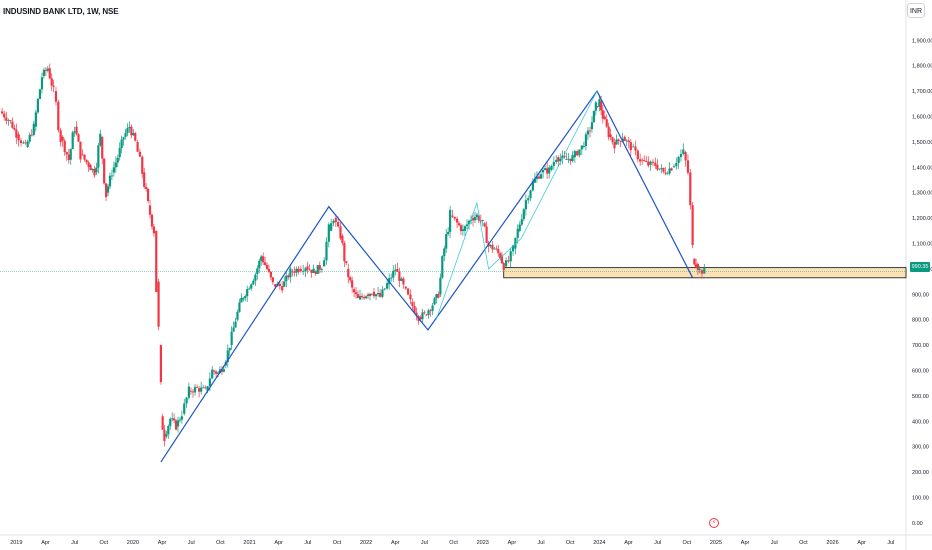 The width and height of the screenshot is (932, 550). I want to click on flash-icon: ⚡, so click(714, 523).